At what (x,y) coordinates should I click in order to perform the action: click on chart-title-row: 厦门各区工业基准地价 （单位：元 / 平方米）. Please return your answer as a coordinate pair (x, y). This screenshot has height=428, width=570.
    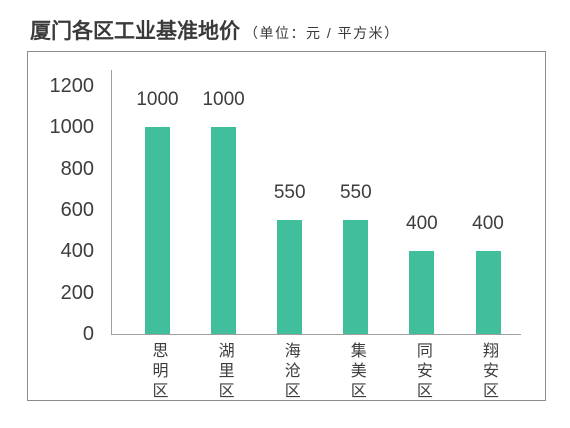
    Looking at the image, I should click on (215, 29).